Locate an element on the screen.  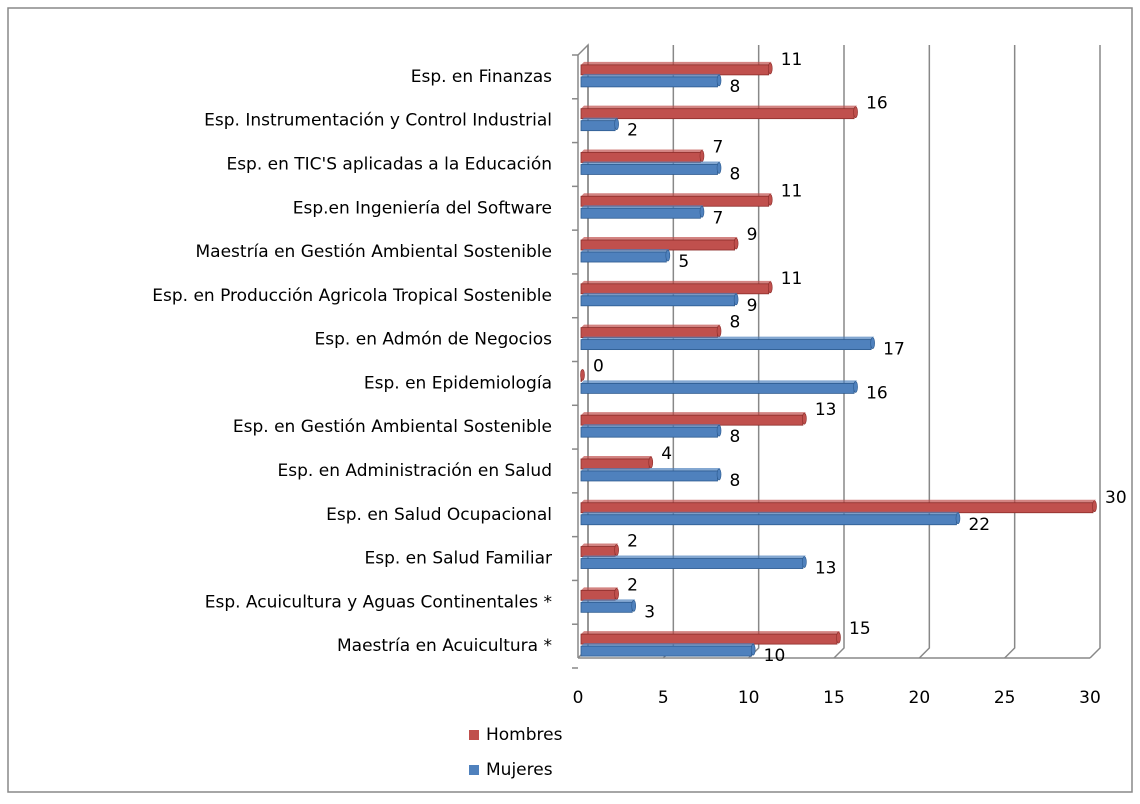
y-tick-label: Esp. en TIC'S aplicadas a la Educación is located at coordinates (389, 164).